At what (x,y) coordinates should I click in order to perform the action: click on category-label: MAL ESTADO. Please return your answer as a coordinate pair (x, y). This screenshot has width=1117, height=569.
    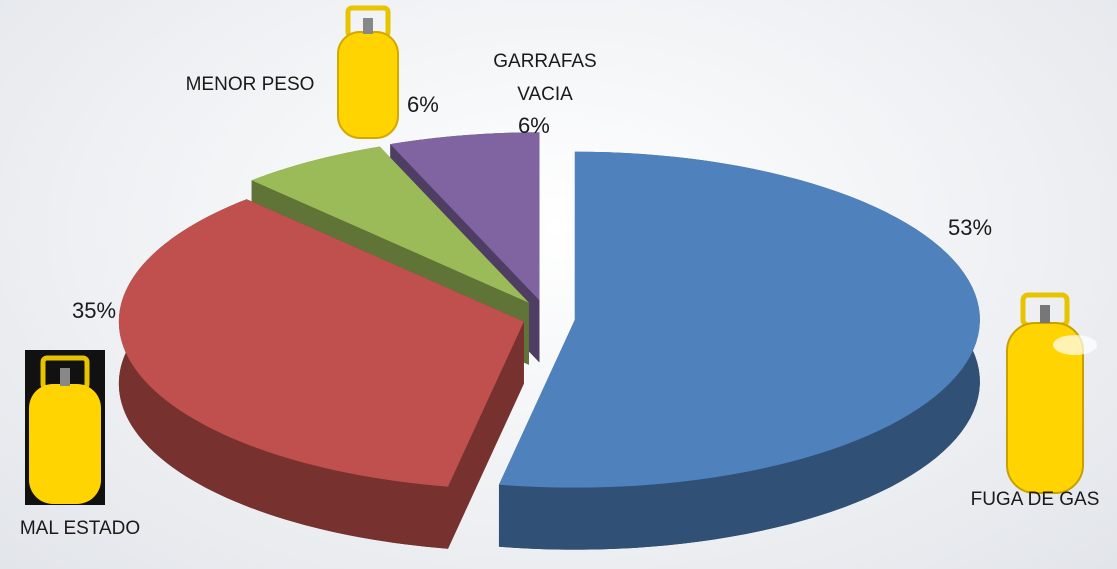
    Looking at the image, I should click on (80, 528).